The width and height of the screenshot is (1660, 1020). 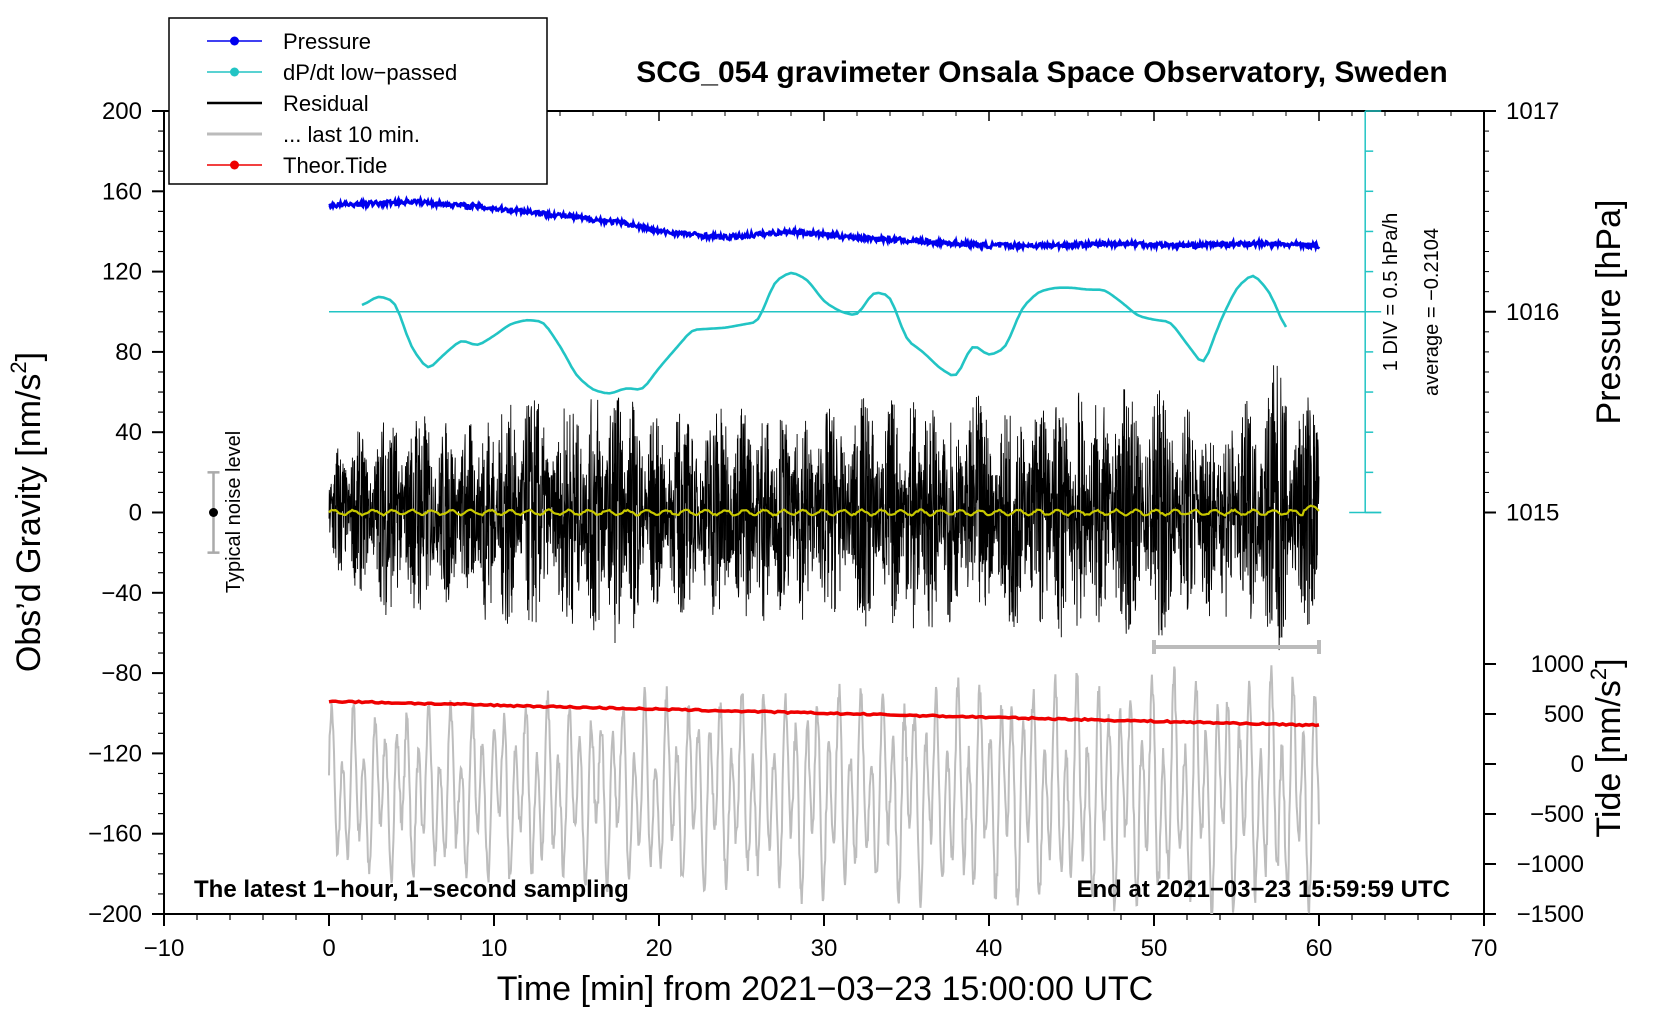 I want to click on theor-tide-line, so click(x=824, y=713).